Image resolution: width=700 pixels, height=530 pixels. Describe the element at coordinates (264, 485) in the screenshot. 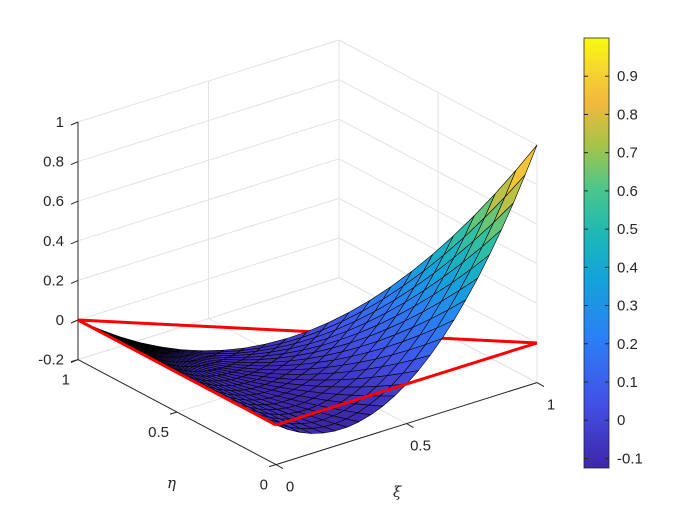

I see `eta-tick-label: 0` at that location.